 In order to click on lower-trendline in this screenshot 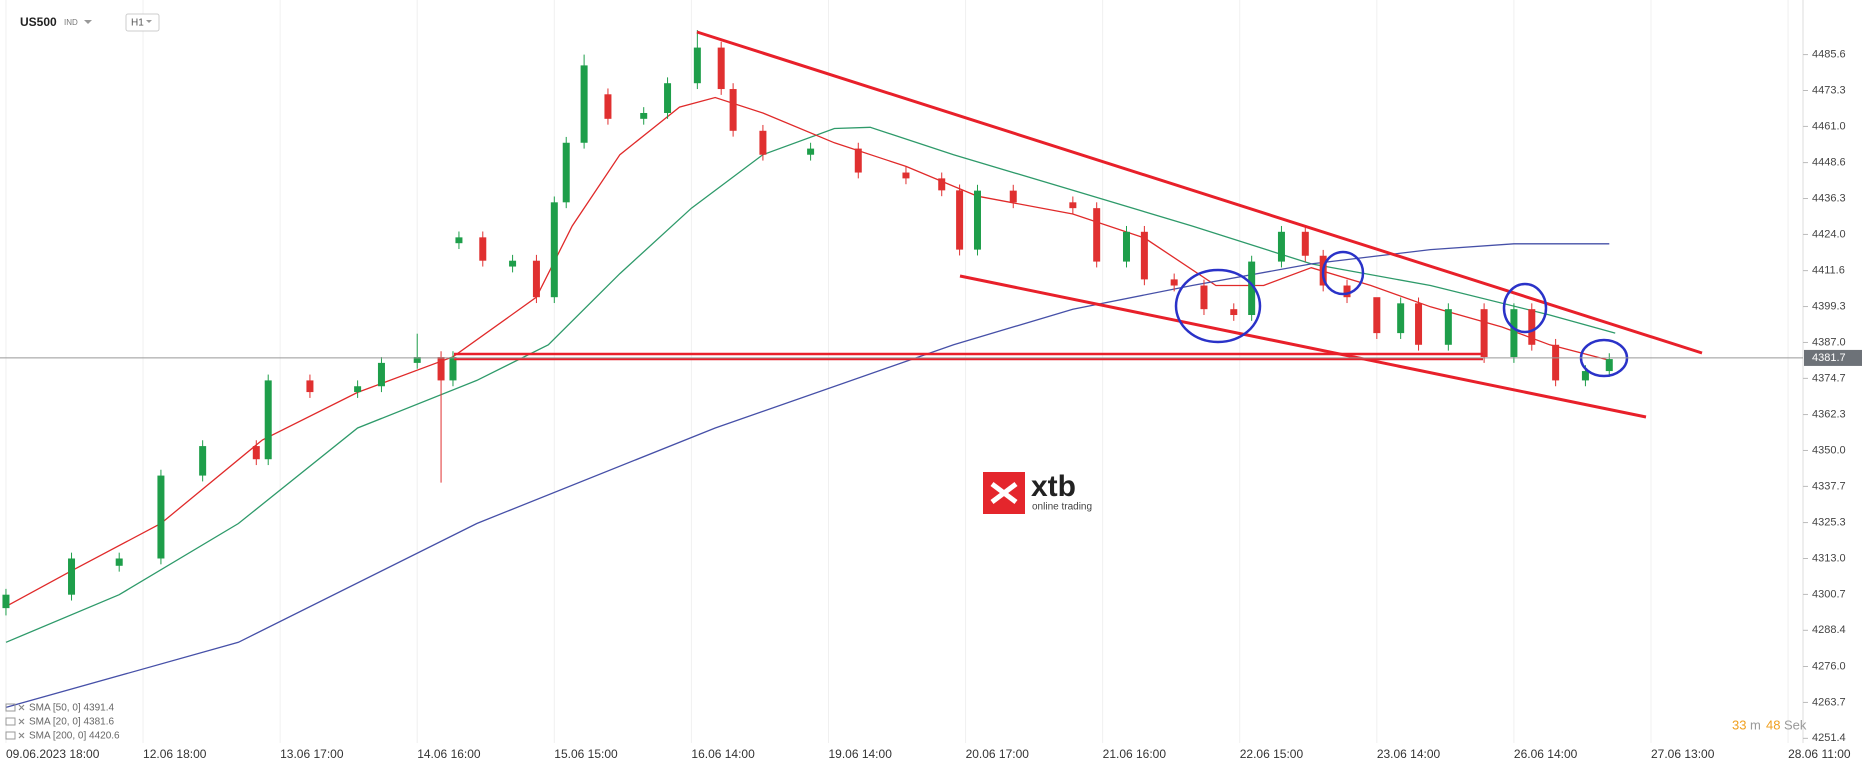, I will do `click(1303, 346)`.